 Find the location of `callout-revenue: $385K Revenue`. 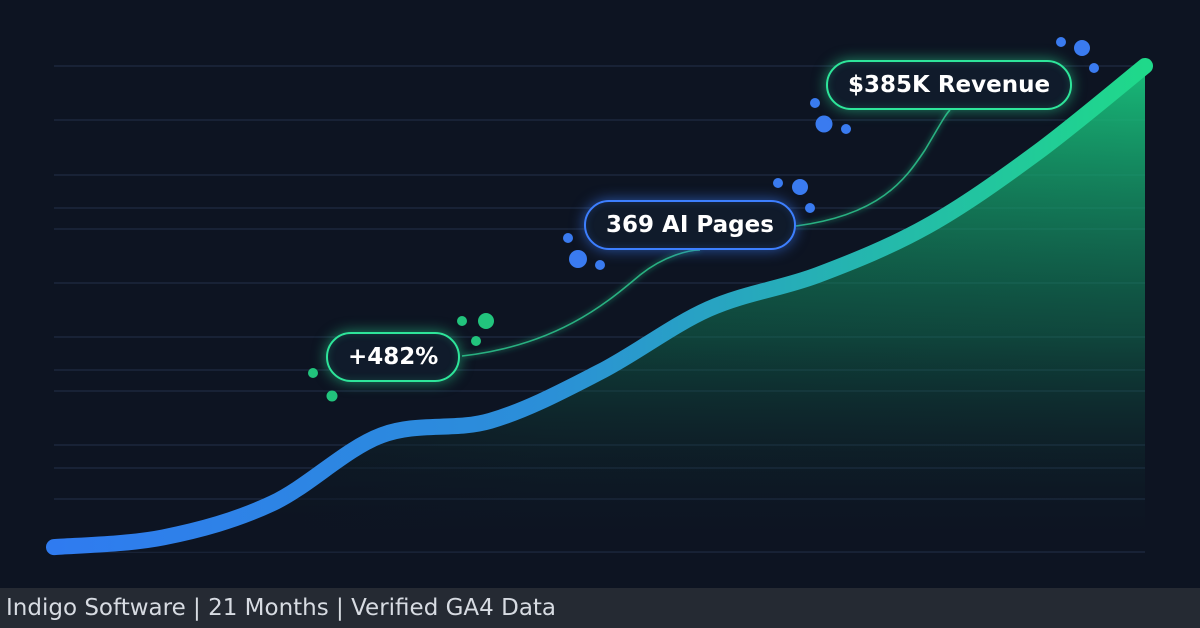

callout-revenue: $385K Revenue is located at coordinates (949, 85).